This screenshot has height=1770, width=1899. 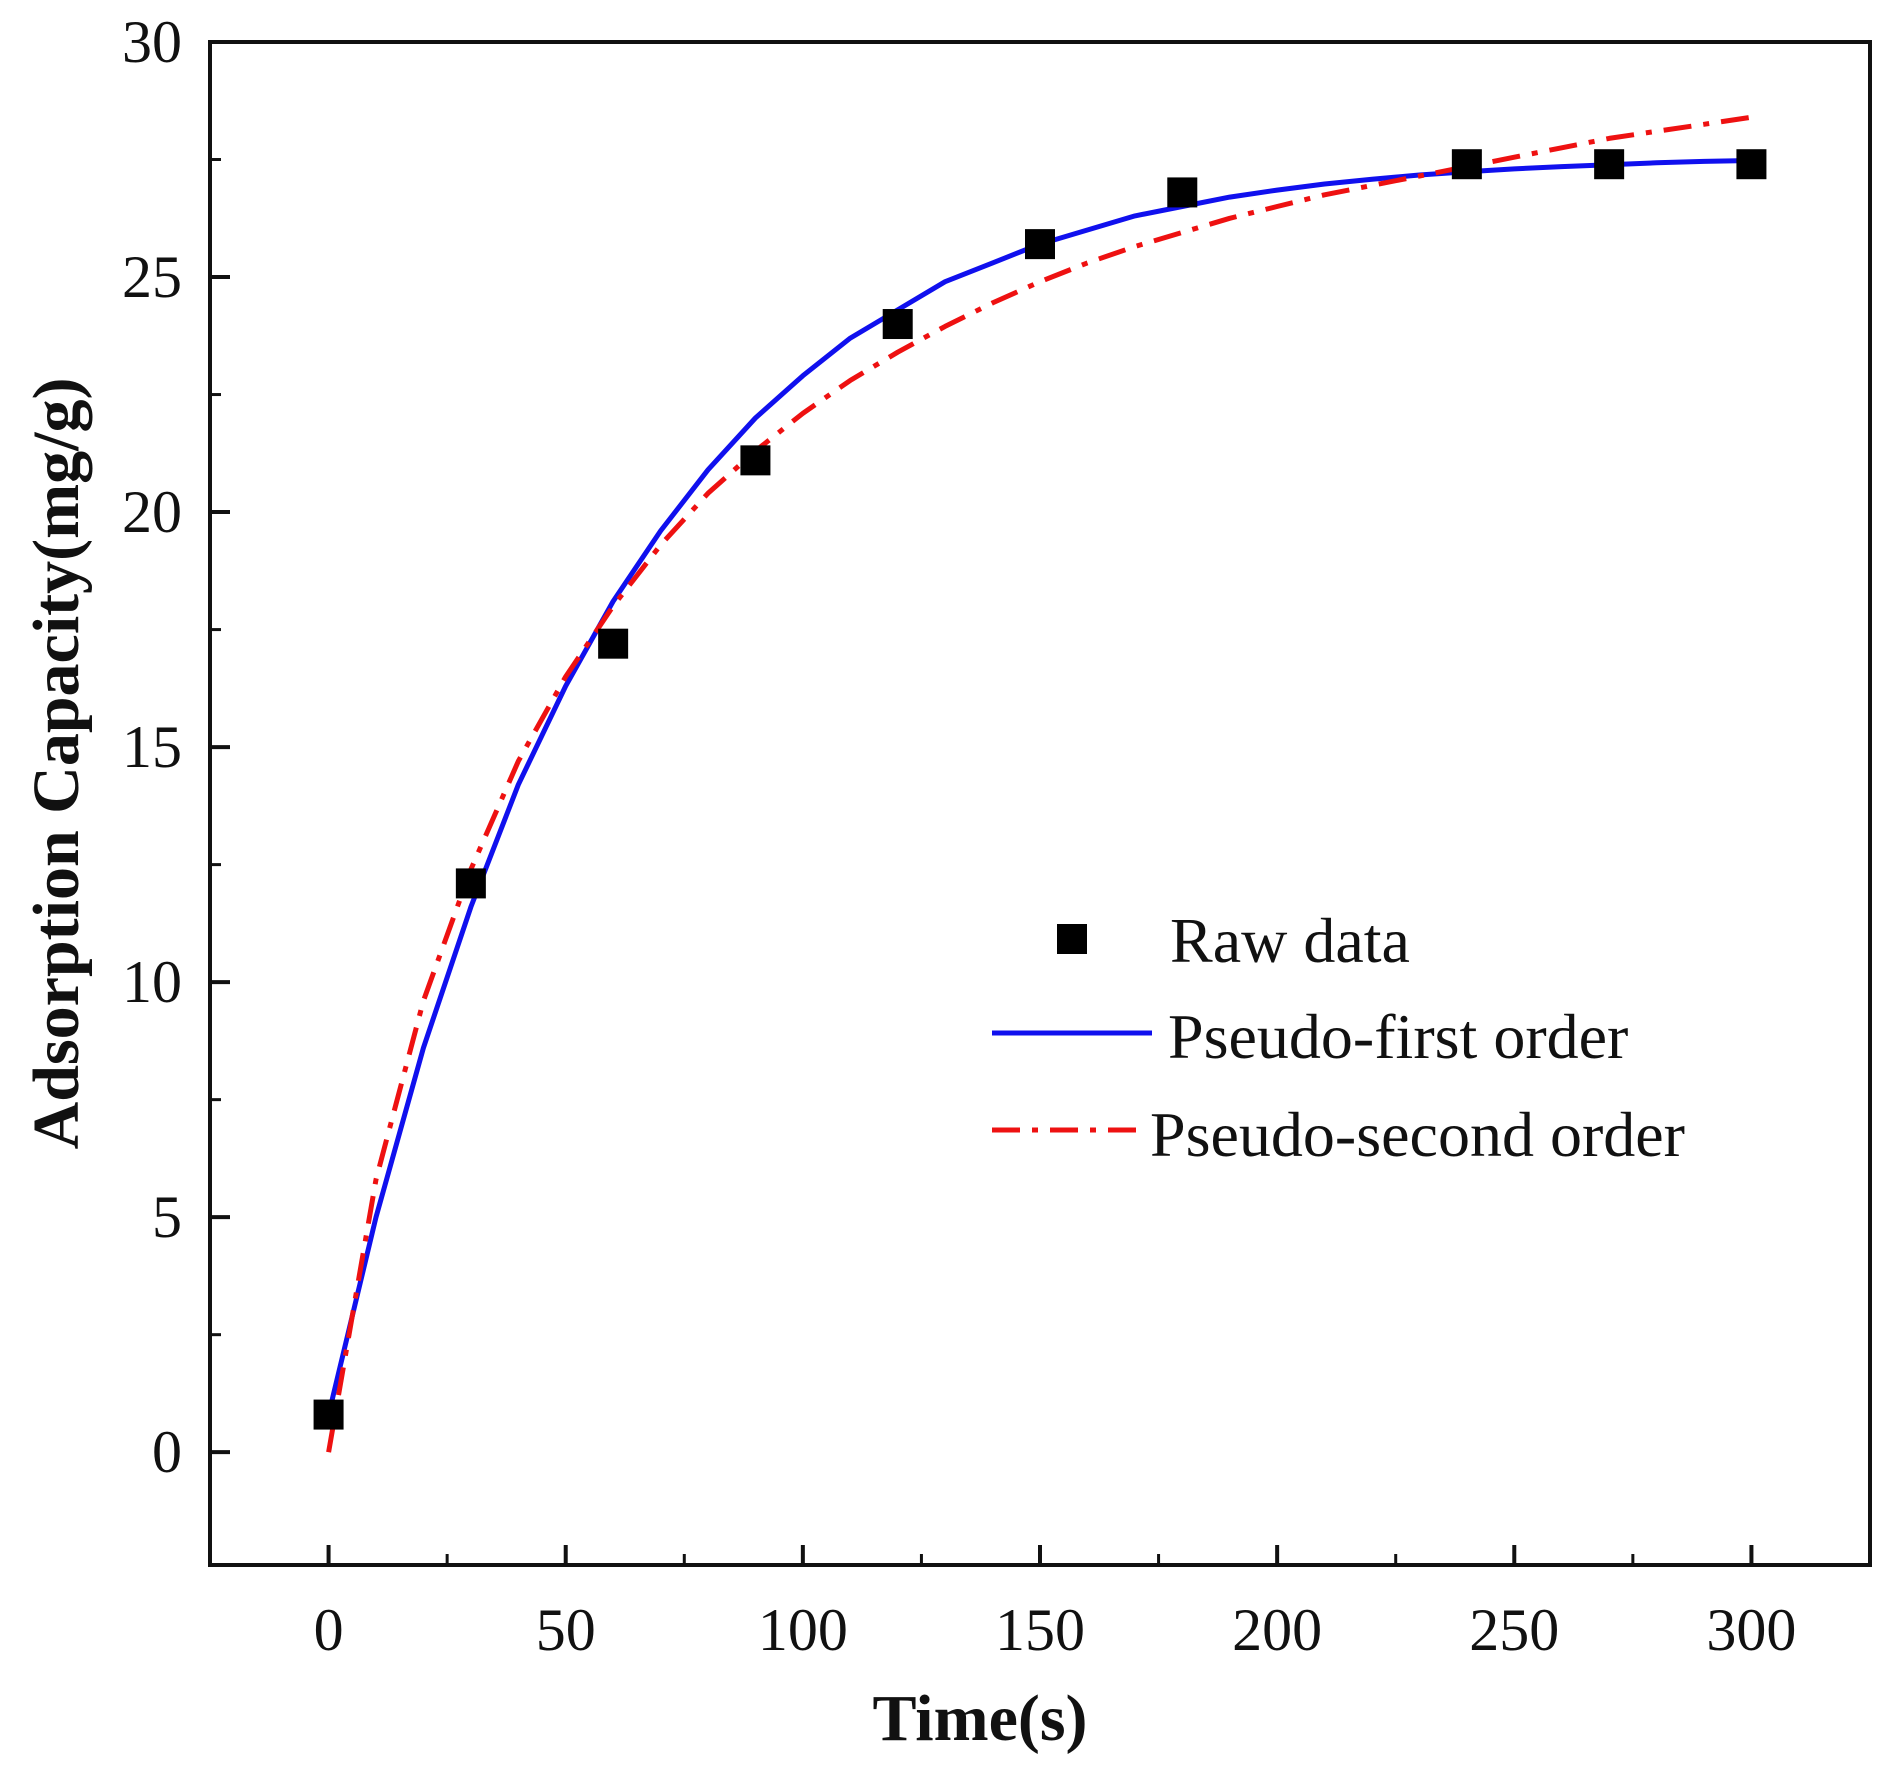 What do you see at coordinates (1290, 940) in the screenshot?
I see `legend-label-raw-data: Raw data` at bounding box center [1290, 940].